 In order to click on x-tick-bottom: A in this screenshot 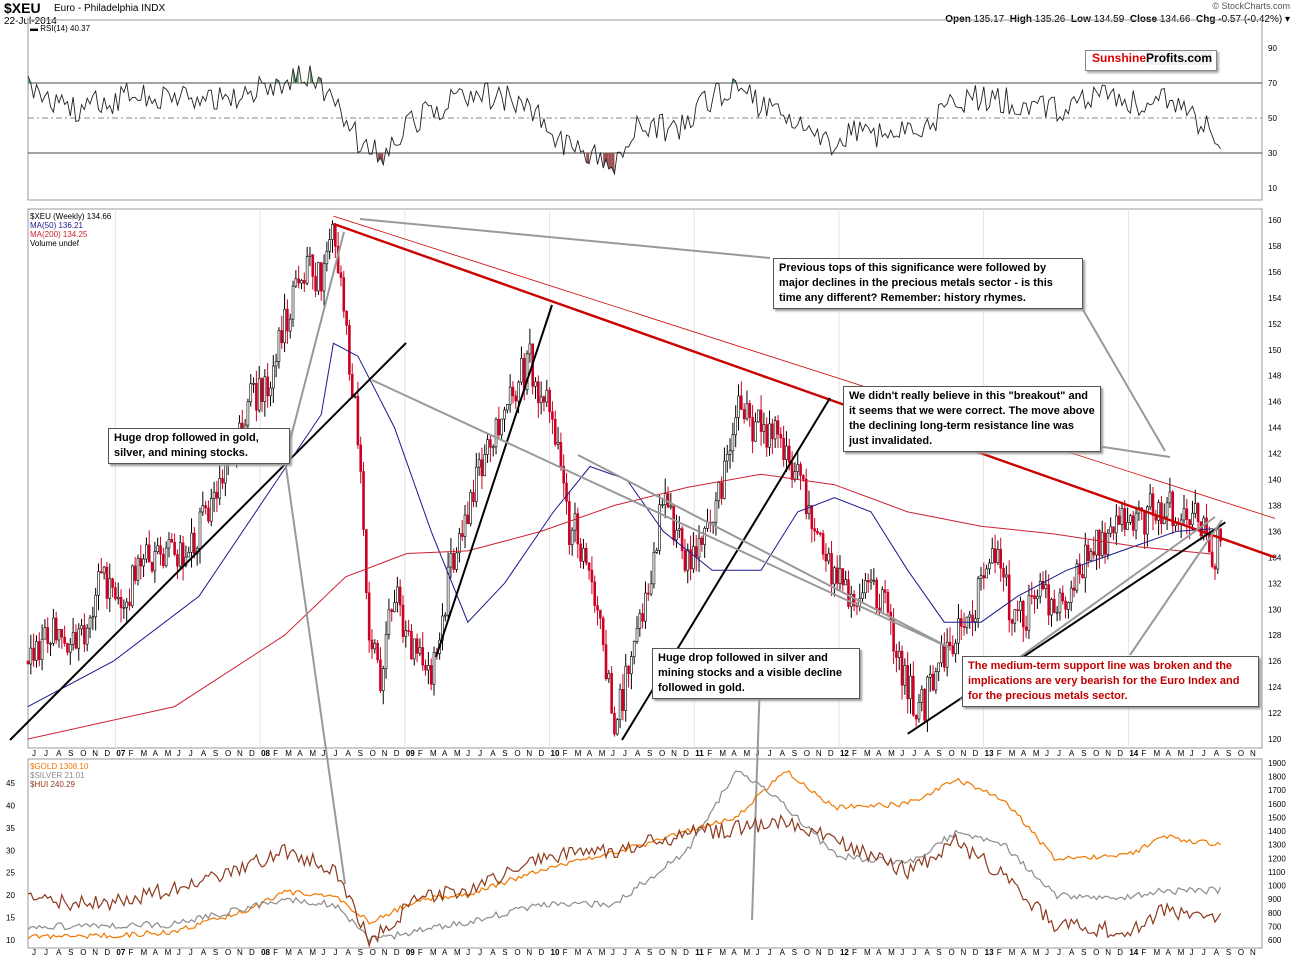, I will do `click(300, 952)`.